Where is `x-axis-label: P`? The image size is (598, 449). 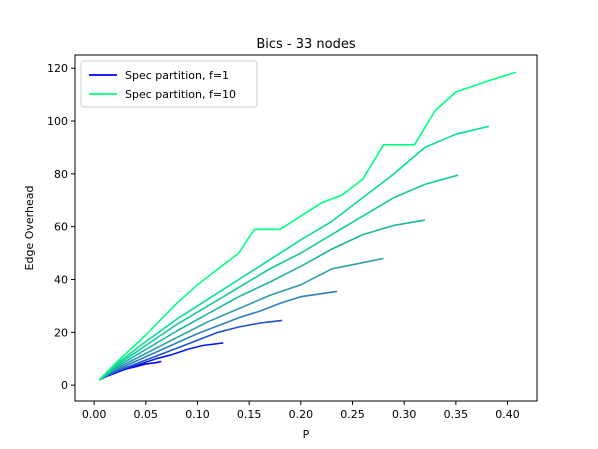
x-axis-label: P is located at coordinates (306, 434).